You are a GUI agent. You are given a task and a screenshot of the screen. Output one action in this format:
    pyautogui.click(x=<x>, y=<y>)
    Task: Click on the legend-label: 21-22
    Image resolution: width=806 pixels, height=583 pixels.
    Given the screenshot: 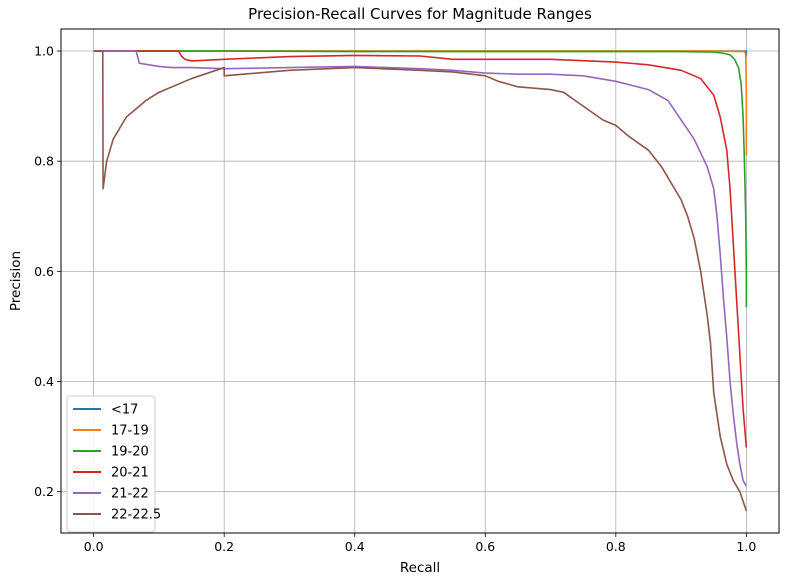 What is the action you would take?
    pyautogui.click(x=130, y=494)
    